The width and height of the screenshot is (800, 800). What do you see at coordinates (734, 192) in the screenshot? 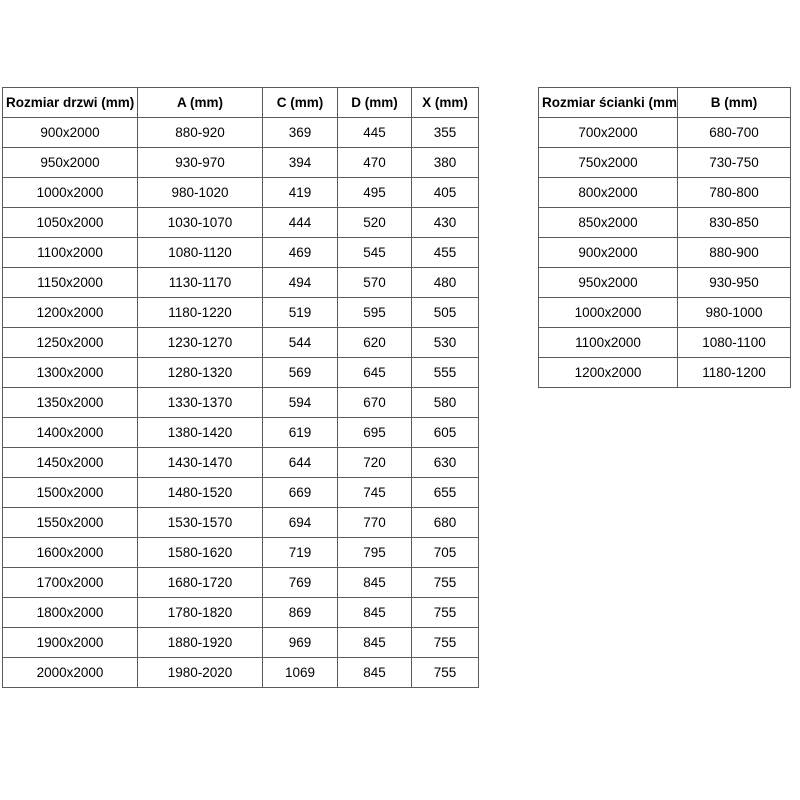
I see `table-cell: 780-800` at bounding box center [734, 192].